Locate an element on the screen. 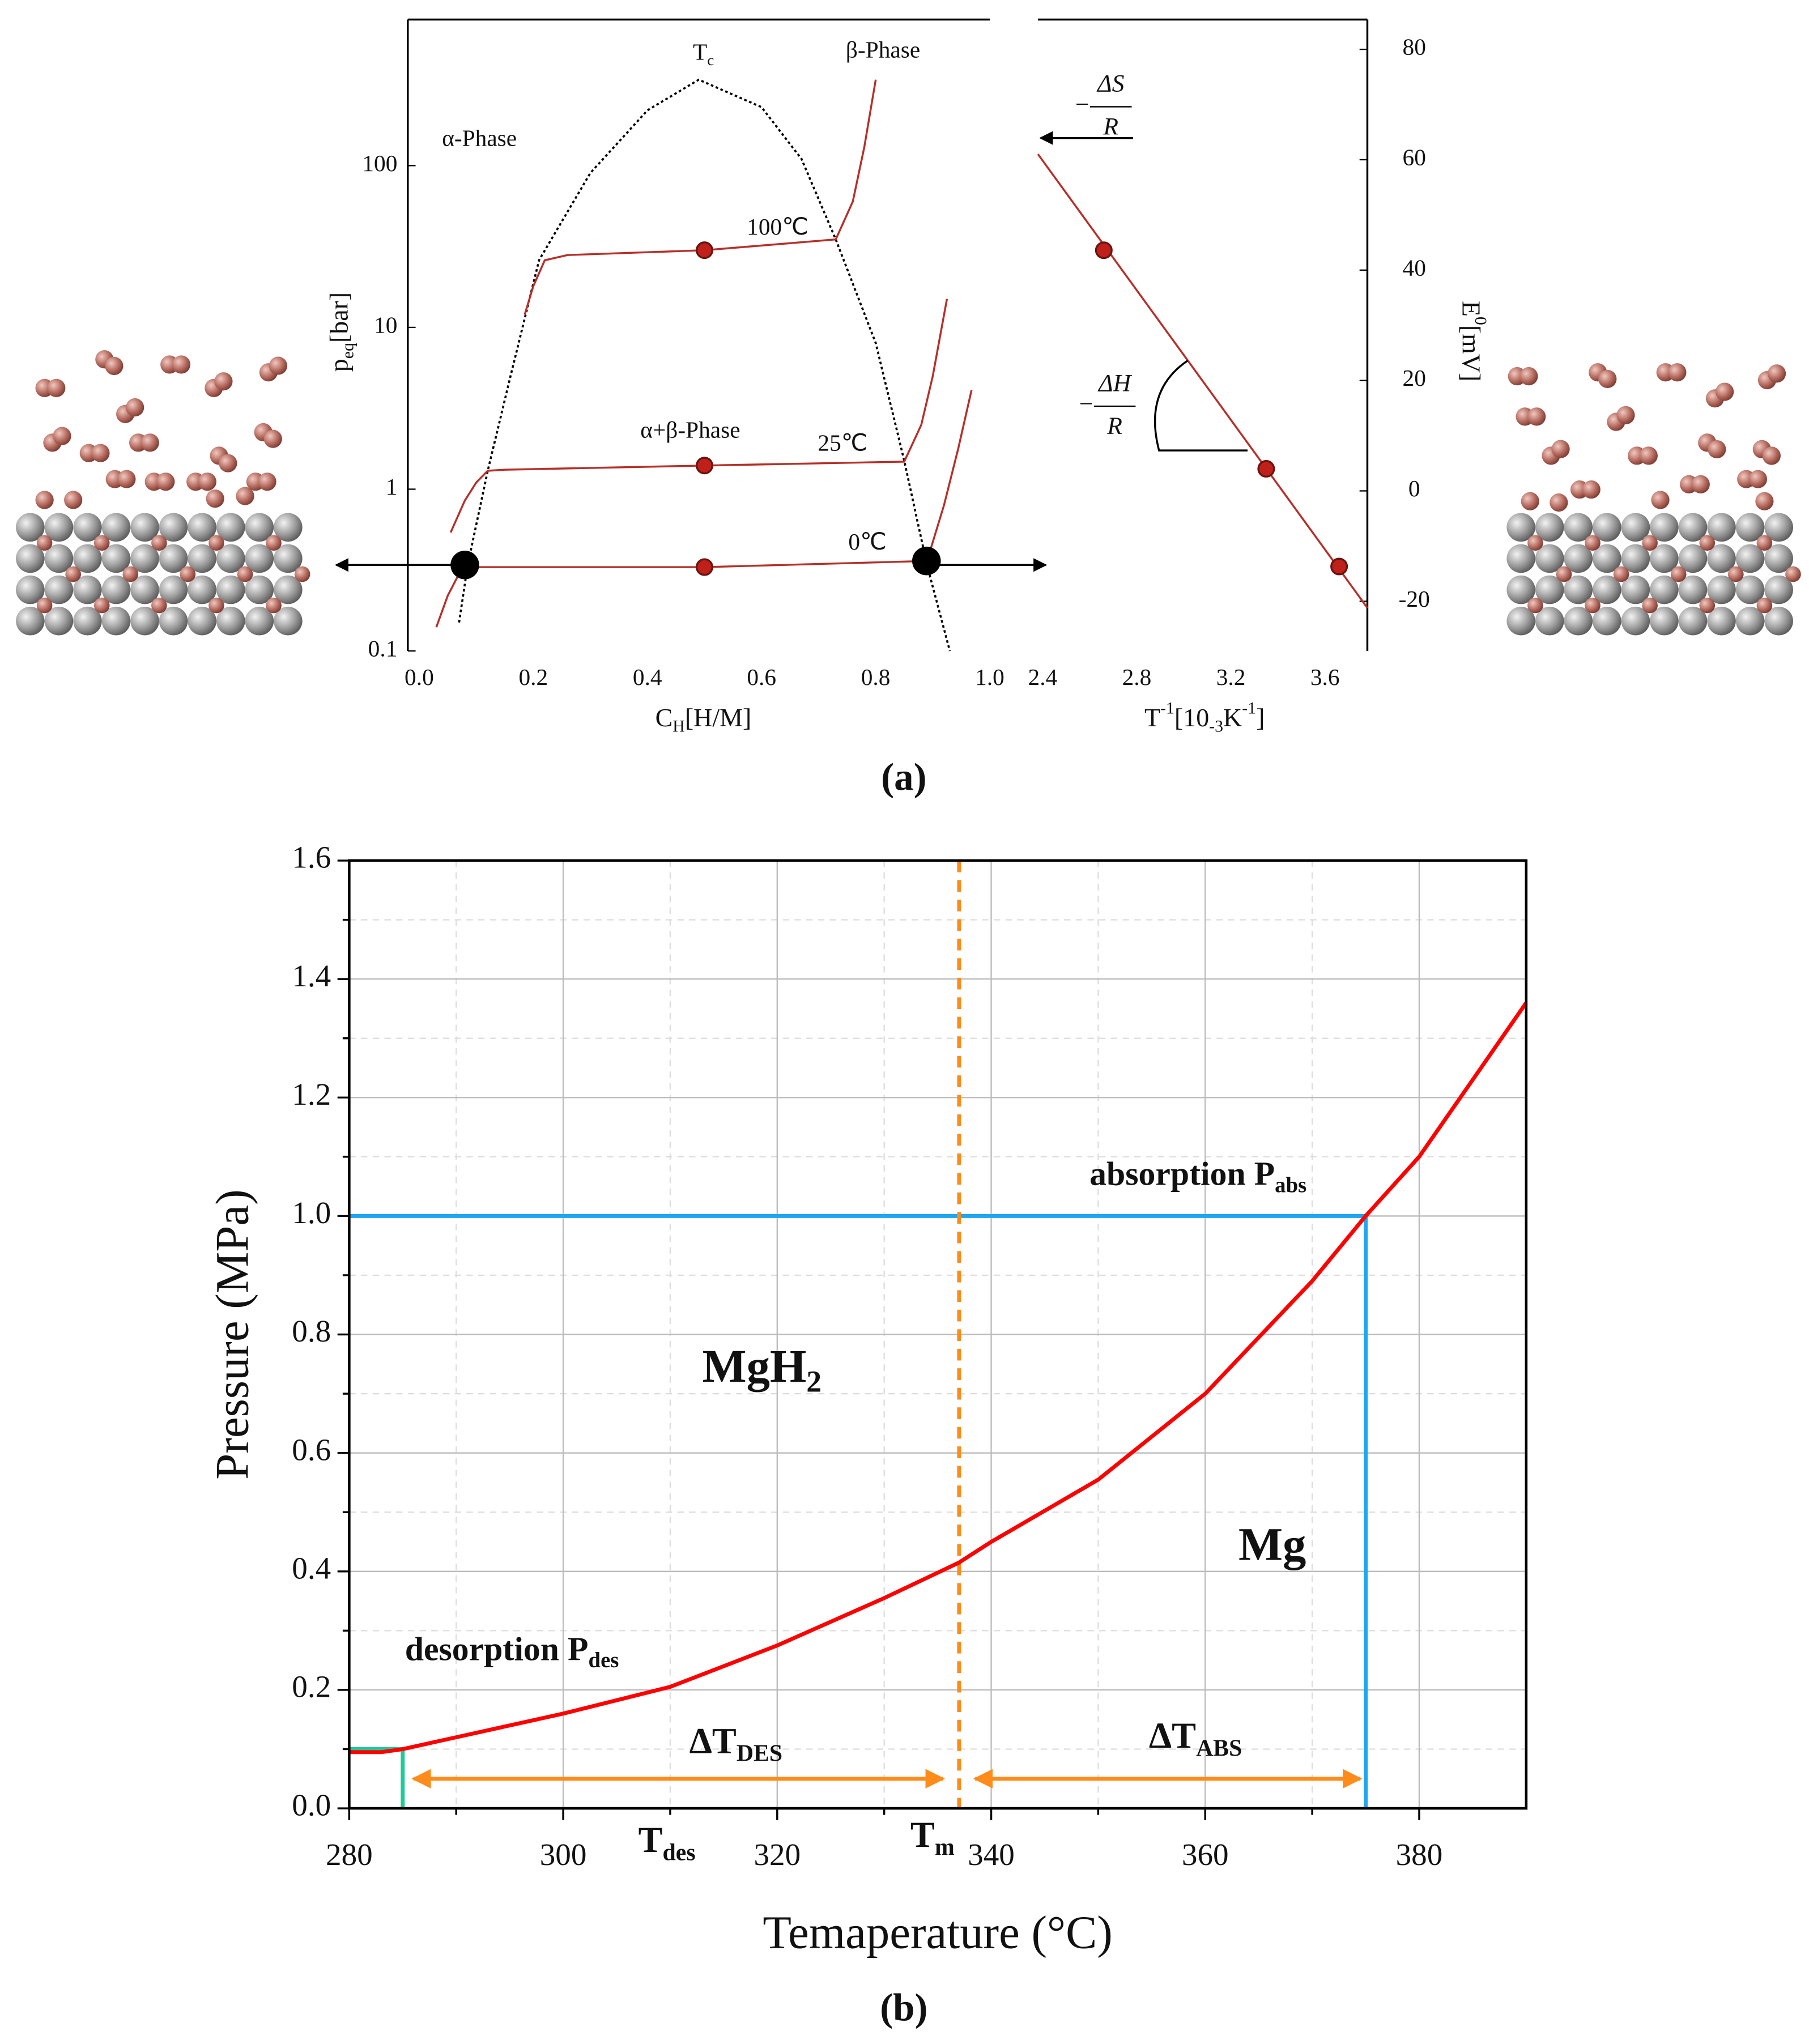  x-tick-label: 0.2 is located at coordinates (533, 677).